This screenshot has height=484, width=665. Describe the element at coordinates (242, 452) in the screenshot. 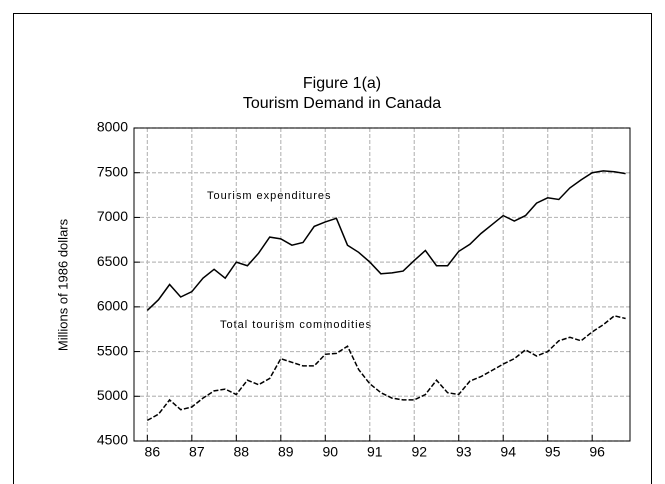

I see `x-tick-label: 88` at that location.